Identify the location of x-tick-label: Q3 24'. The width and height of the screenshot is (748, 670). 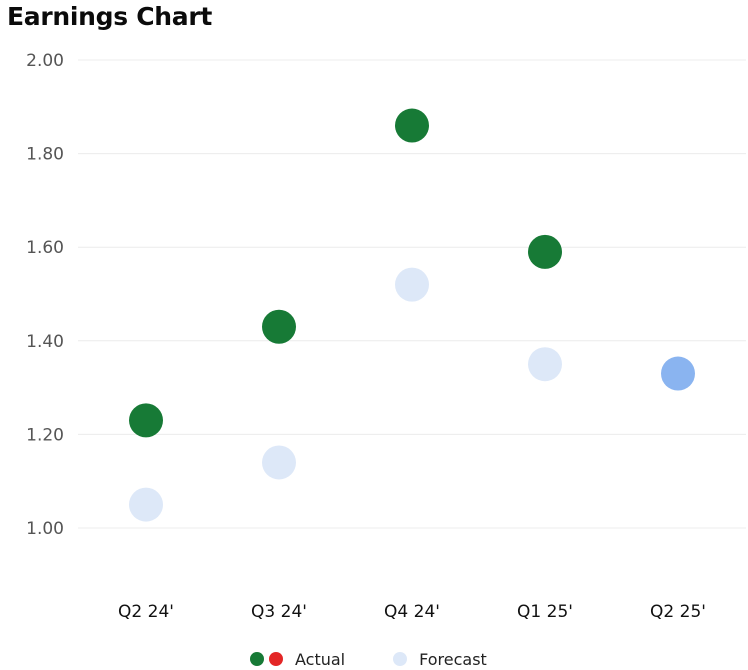
(279, 612).